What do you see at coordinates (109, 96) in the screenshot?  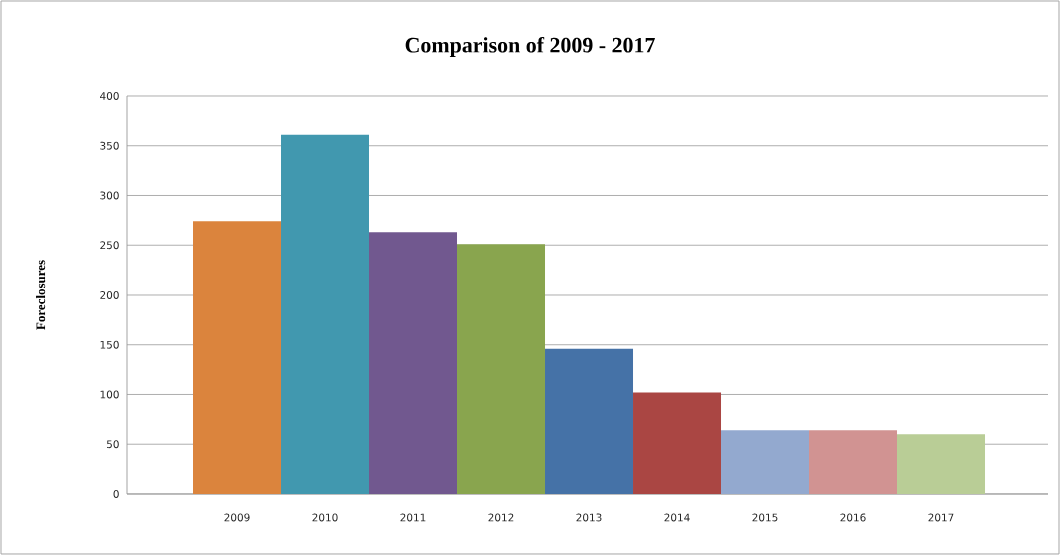 I see `y-tick-label: 400` at bounding box center [109, 96].